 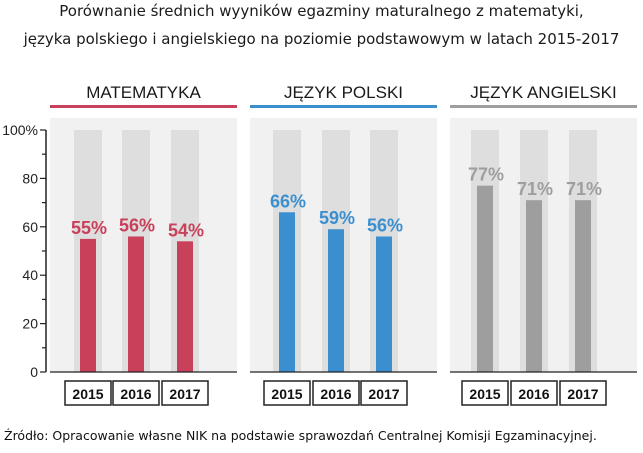 What do you see at coordinates (20, 130) in the screenshot?
I see `y-tick-label: 100%` at bounding box center [20, 130].